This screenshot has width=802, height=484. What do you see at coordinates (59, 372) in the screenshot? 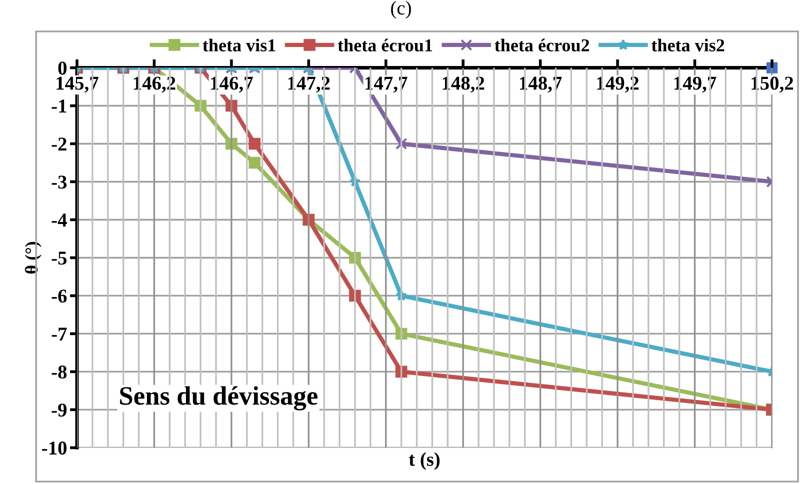
I see `y-tick-label: -8` at bounding box center [59, 372].